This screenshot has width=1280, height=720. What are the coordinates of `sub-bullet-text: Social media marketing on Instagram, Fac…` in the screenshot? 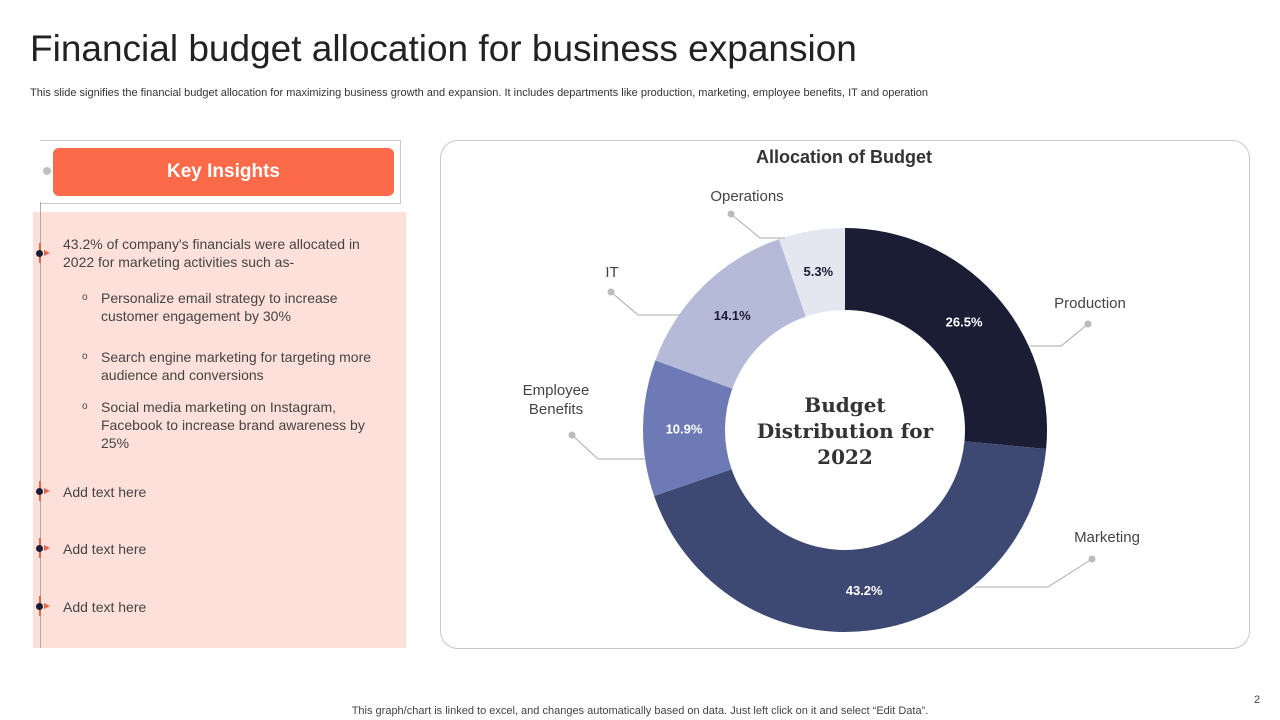 It's located at (233, 425).